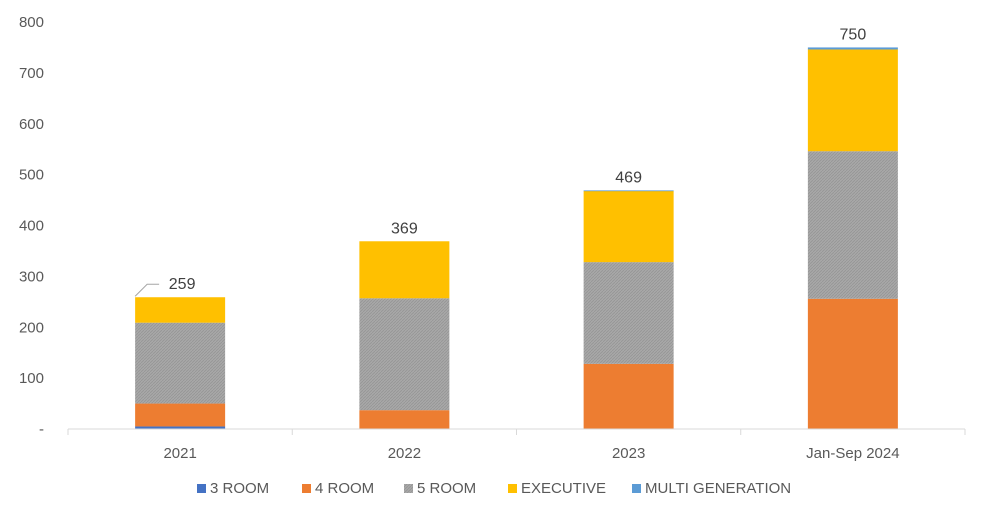 This screenshot has width=987, height=525. I want to click on x-axis: 2021 2022 2023 Jan-Sep 2024, so click(516, 445).